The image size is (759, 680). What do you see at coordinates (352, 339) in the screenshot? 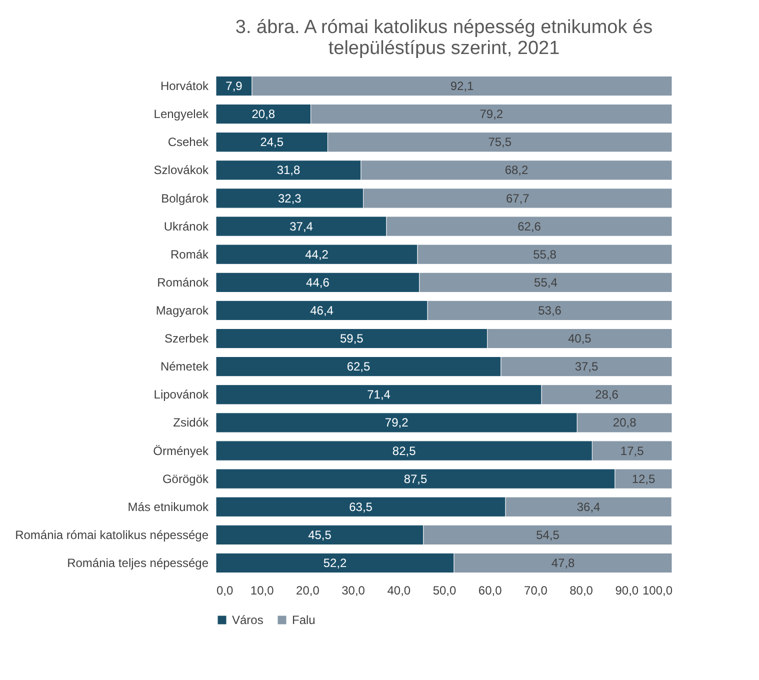
I see `data-label: 59,5` at bounding box center [352, 339].